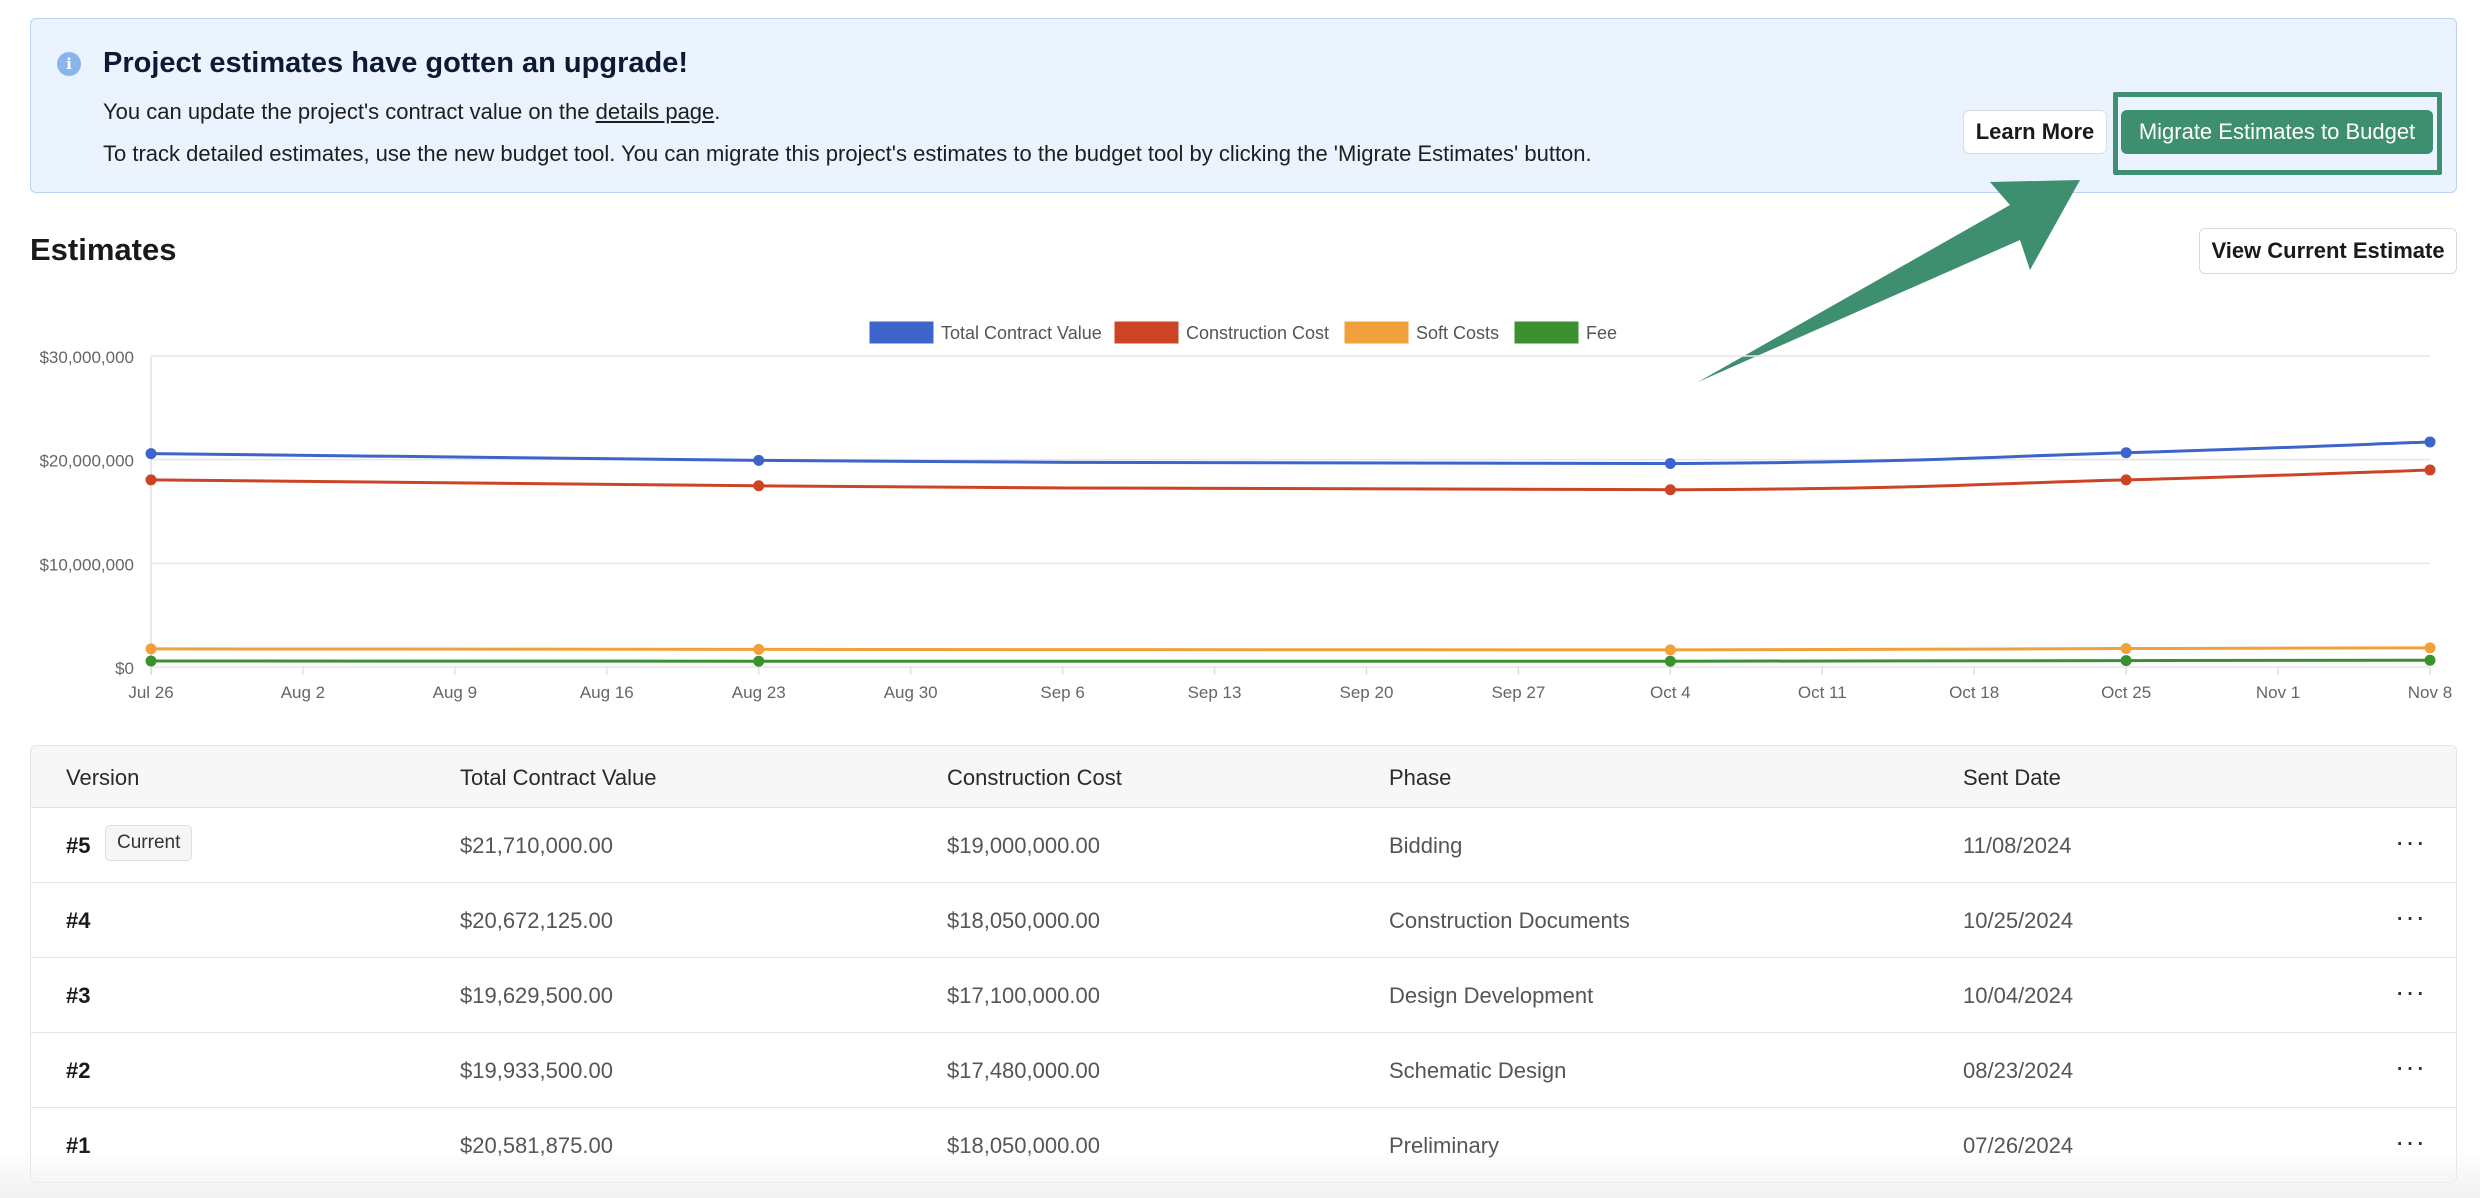 The height and width of the screenshot is (1198, 2480). What do you see at coordinates (2012, 777) in the screenshot?
I see `header-sent-date: Sent Date` at bounding box center [2012, 777].